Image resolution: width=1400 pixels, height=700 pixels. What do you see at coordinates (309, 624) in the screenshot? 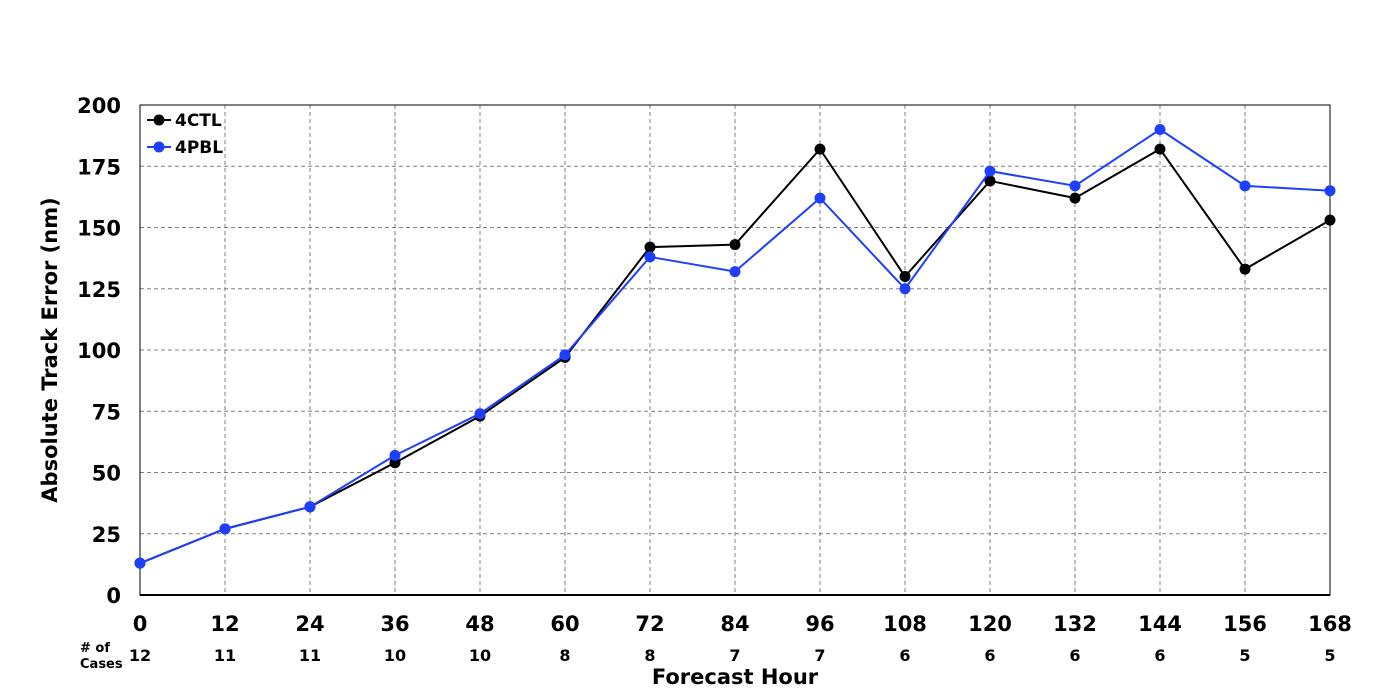
I see `x-tick-label: 24` at bounding box center [309, 624].